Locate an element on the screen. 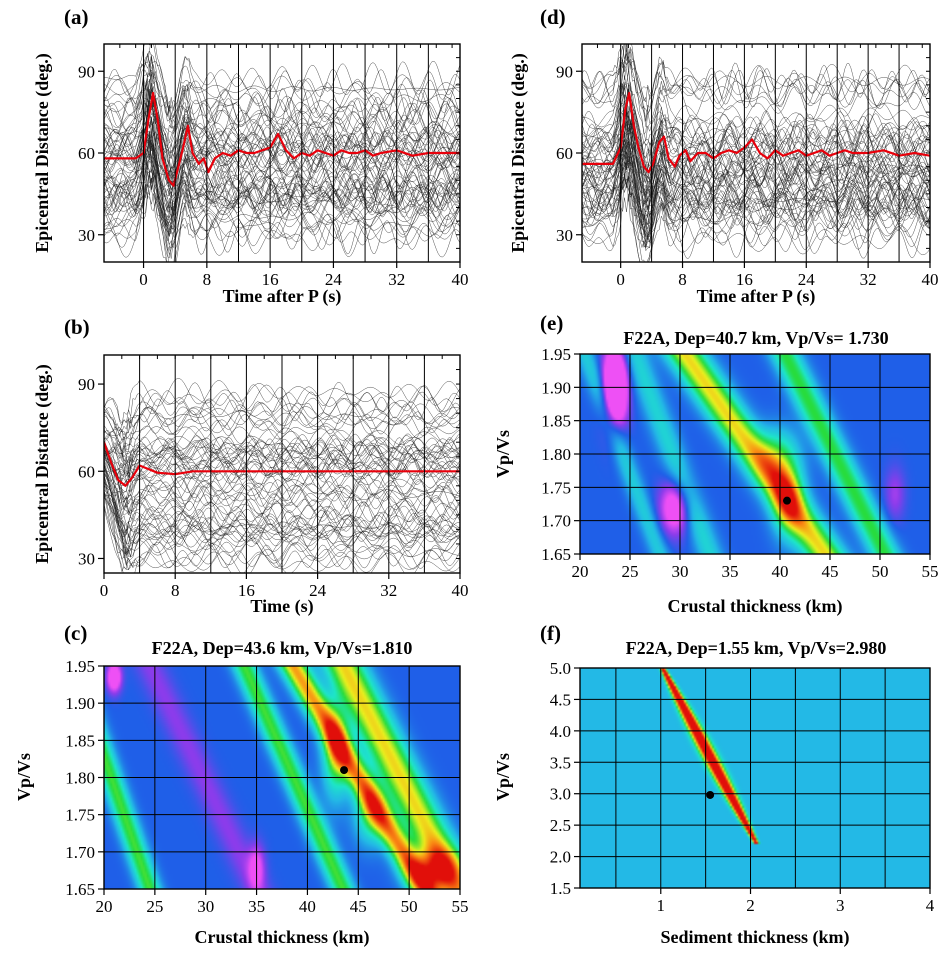 This screenshot has width=951, height=955. stacked-trace-line is located at coordinates (282, 464).